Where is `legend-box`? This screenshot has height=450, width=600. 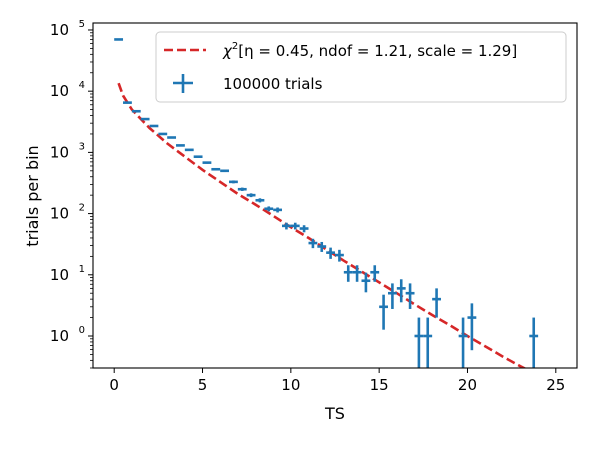
legend-box is located at coordinates (361, 67).